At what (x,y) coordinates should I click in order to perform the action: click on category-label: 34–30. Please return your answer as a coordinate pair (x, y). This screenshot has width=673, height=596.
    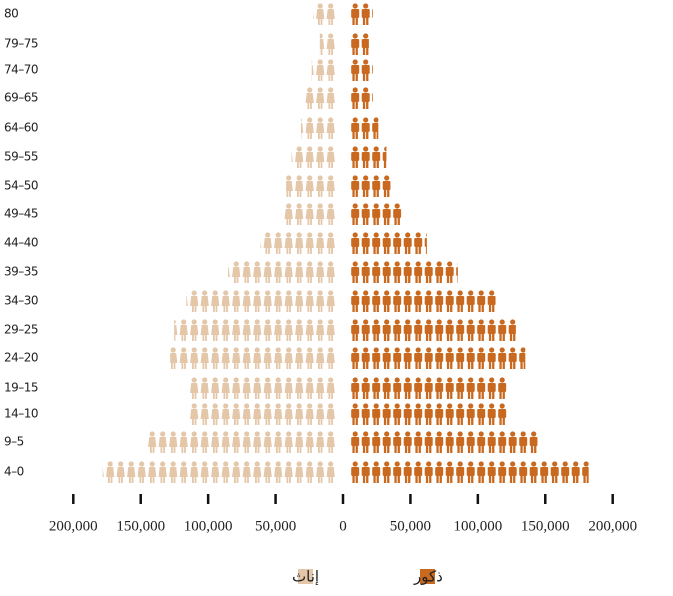
    Looking at the image, I should click on (21, 301).